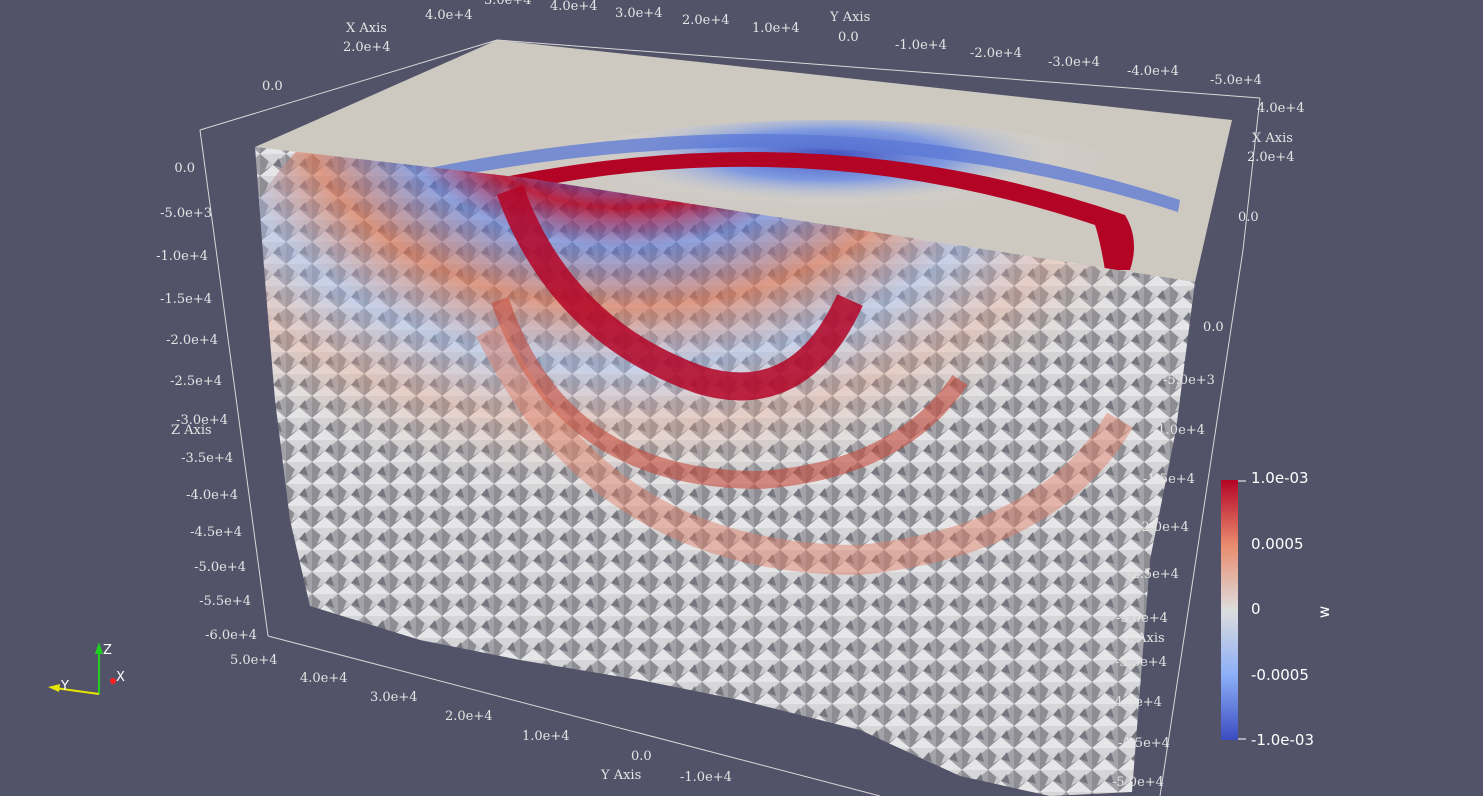  What do you see at coordinates (1153, 574) in the screenshot?
I see `right-z-tick: -2.5e+4` at bounding box center [1153, 574].